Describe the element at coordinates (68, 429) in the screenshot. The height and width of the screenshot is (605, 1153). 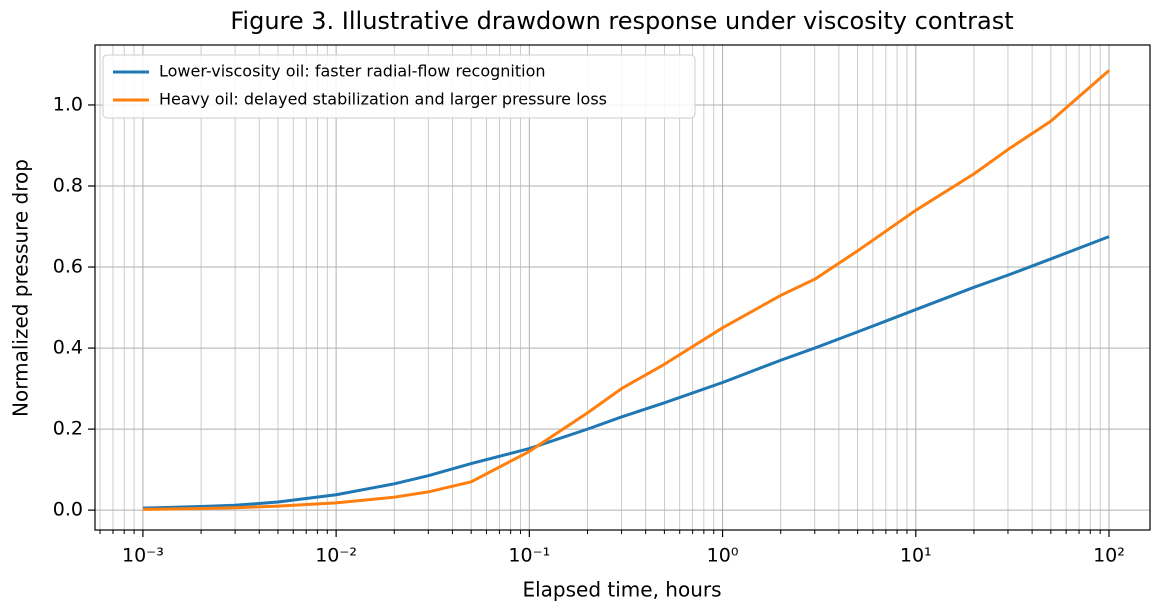
I see `y-tick-label: 0.2` at that location.